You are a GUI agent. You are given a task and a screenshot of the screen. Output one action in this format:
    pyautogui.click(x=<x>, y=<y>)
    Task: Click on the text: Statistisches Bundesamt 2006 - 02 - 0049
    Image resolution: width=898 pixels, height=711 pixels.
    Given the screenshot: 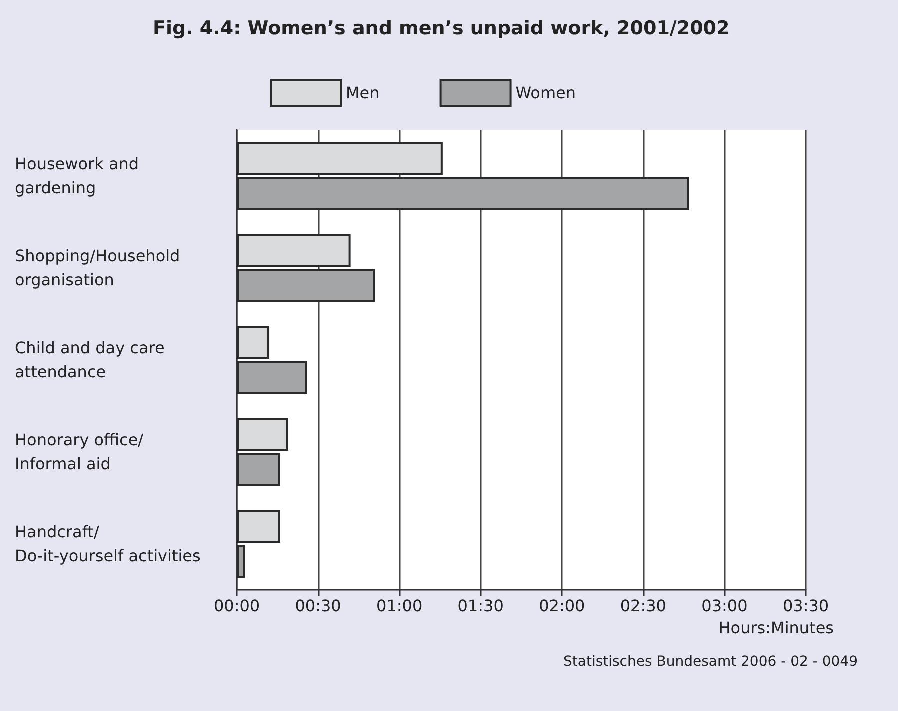 What is the action you would take?
    pyautogui.click(x=710, y=662)
    